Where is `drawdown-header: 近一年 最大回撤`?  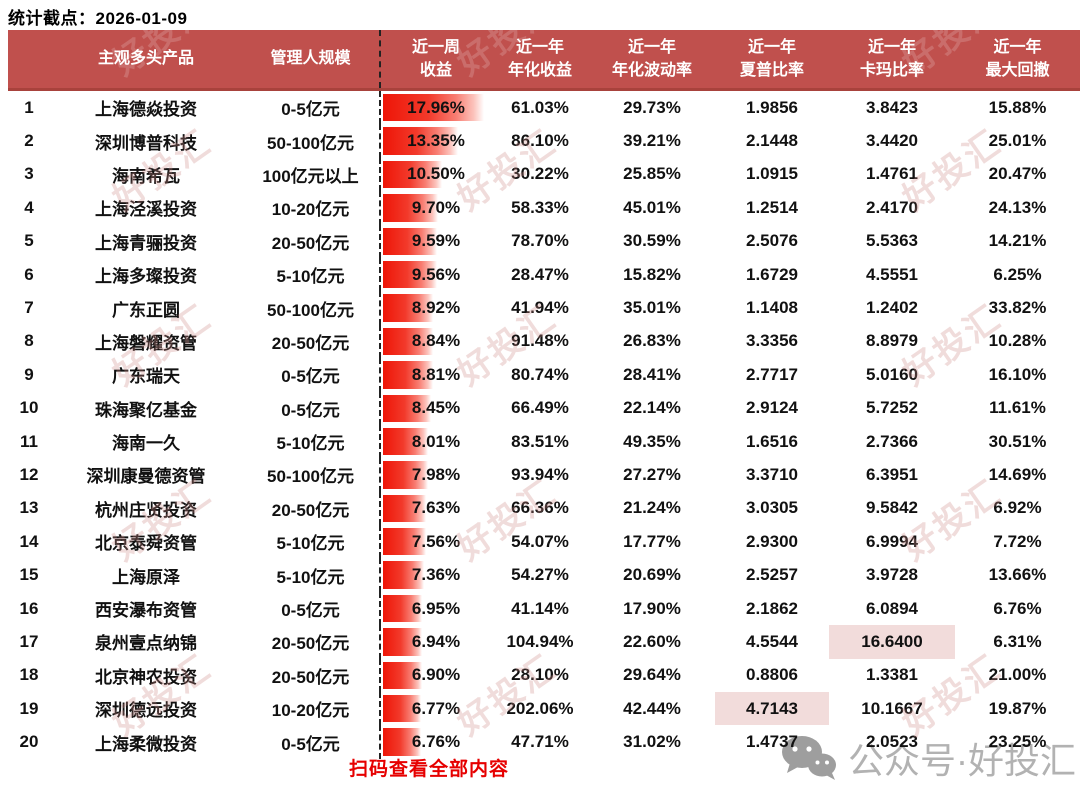 drawdown-header: 近一年 最大回撤 is located at coordinates (1017, 60).